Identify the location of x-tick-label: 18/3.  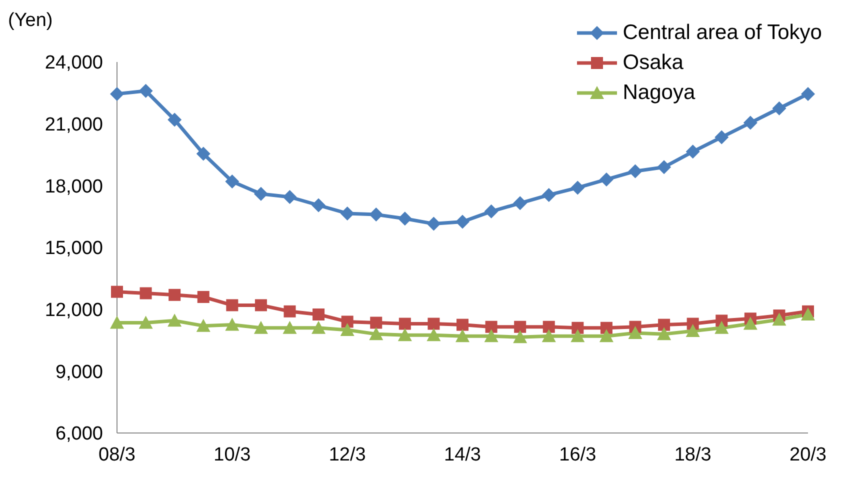
(693, 455).